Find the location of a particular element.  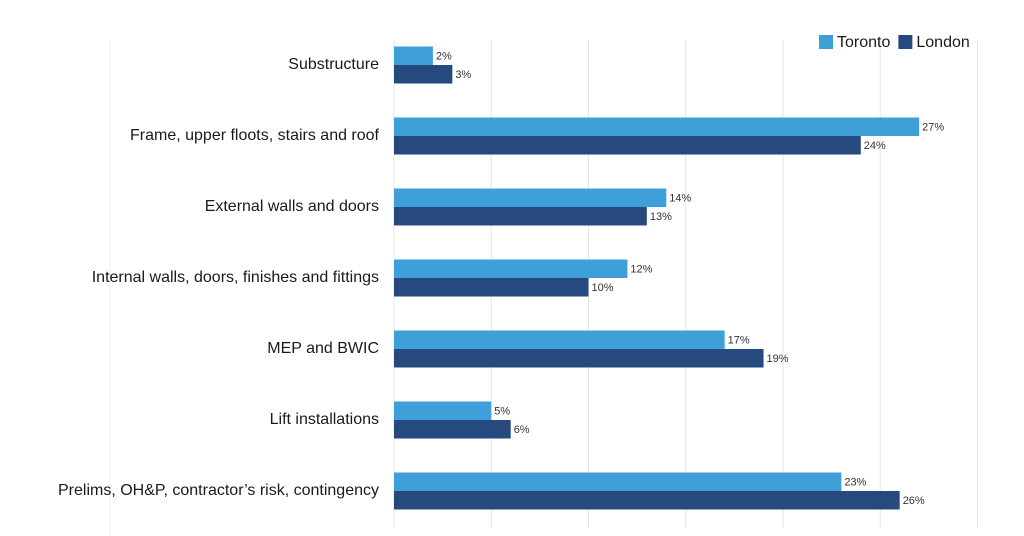

legend-label: London is located at coordinates (942, 42).